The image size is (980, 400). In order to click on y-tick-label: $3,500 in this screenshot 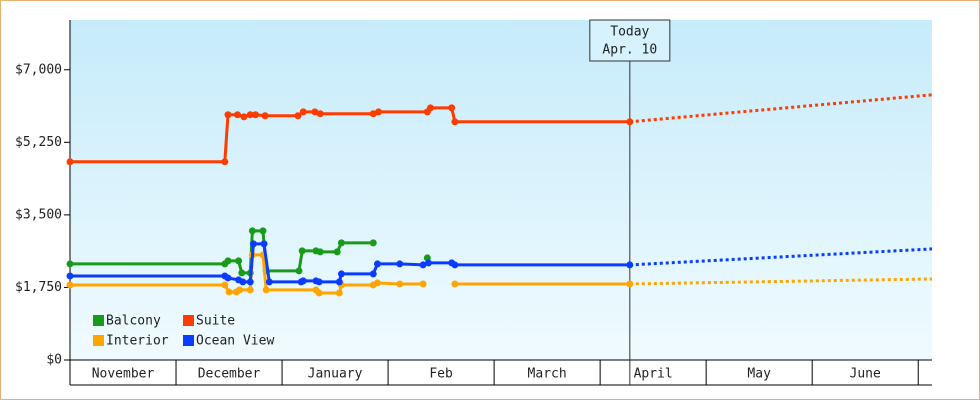, I will do `click(38, 214)`.